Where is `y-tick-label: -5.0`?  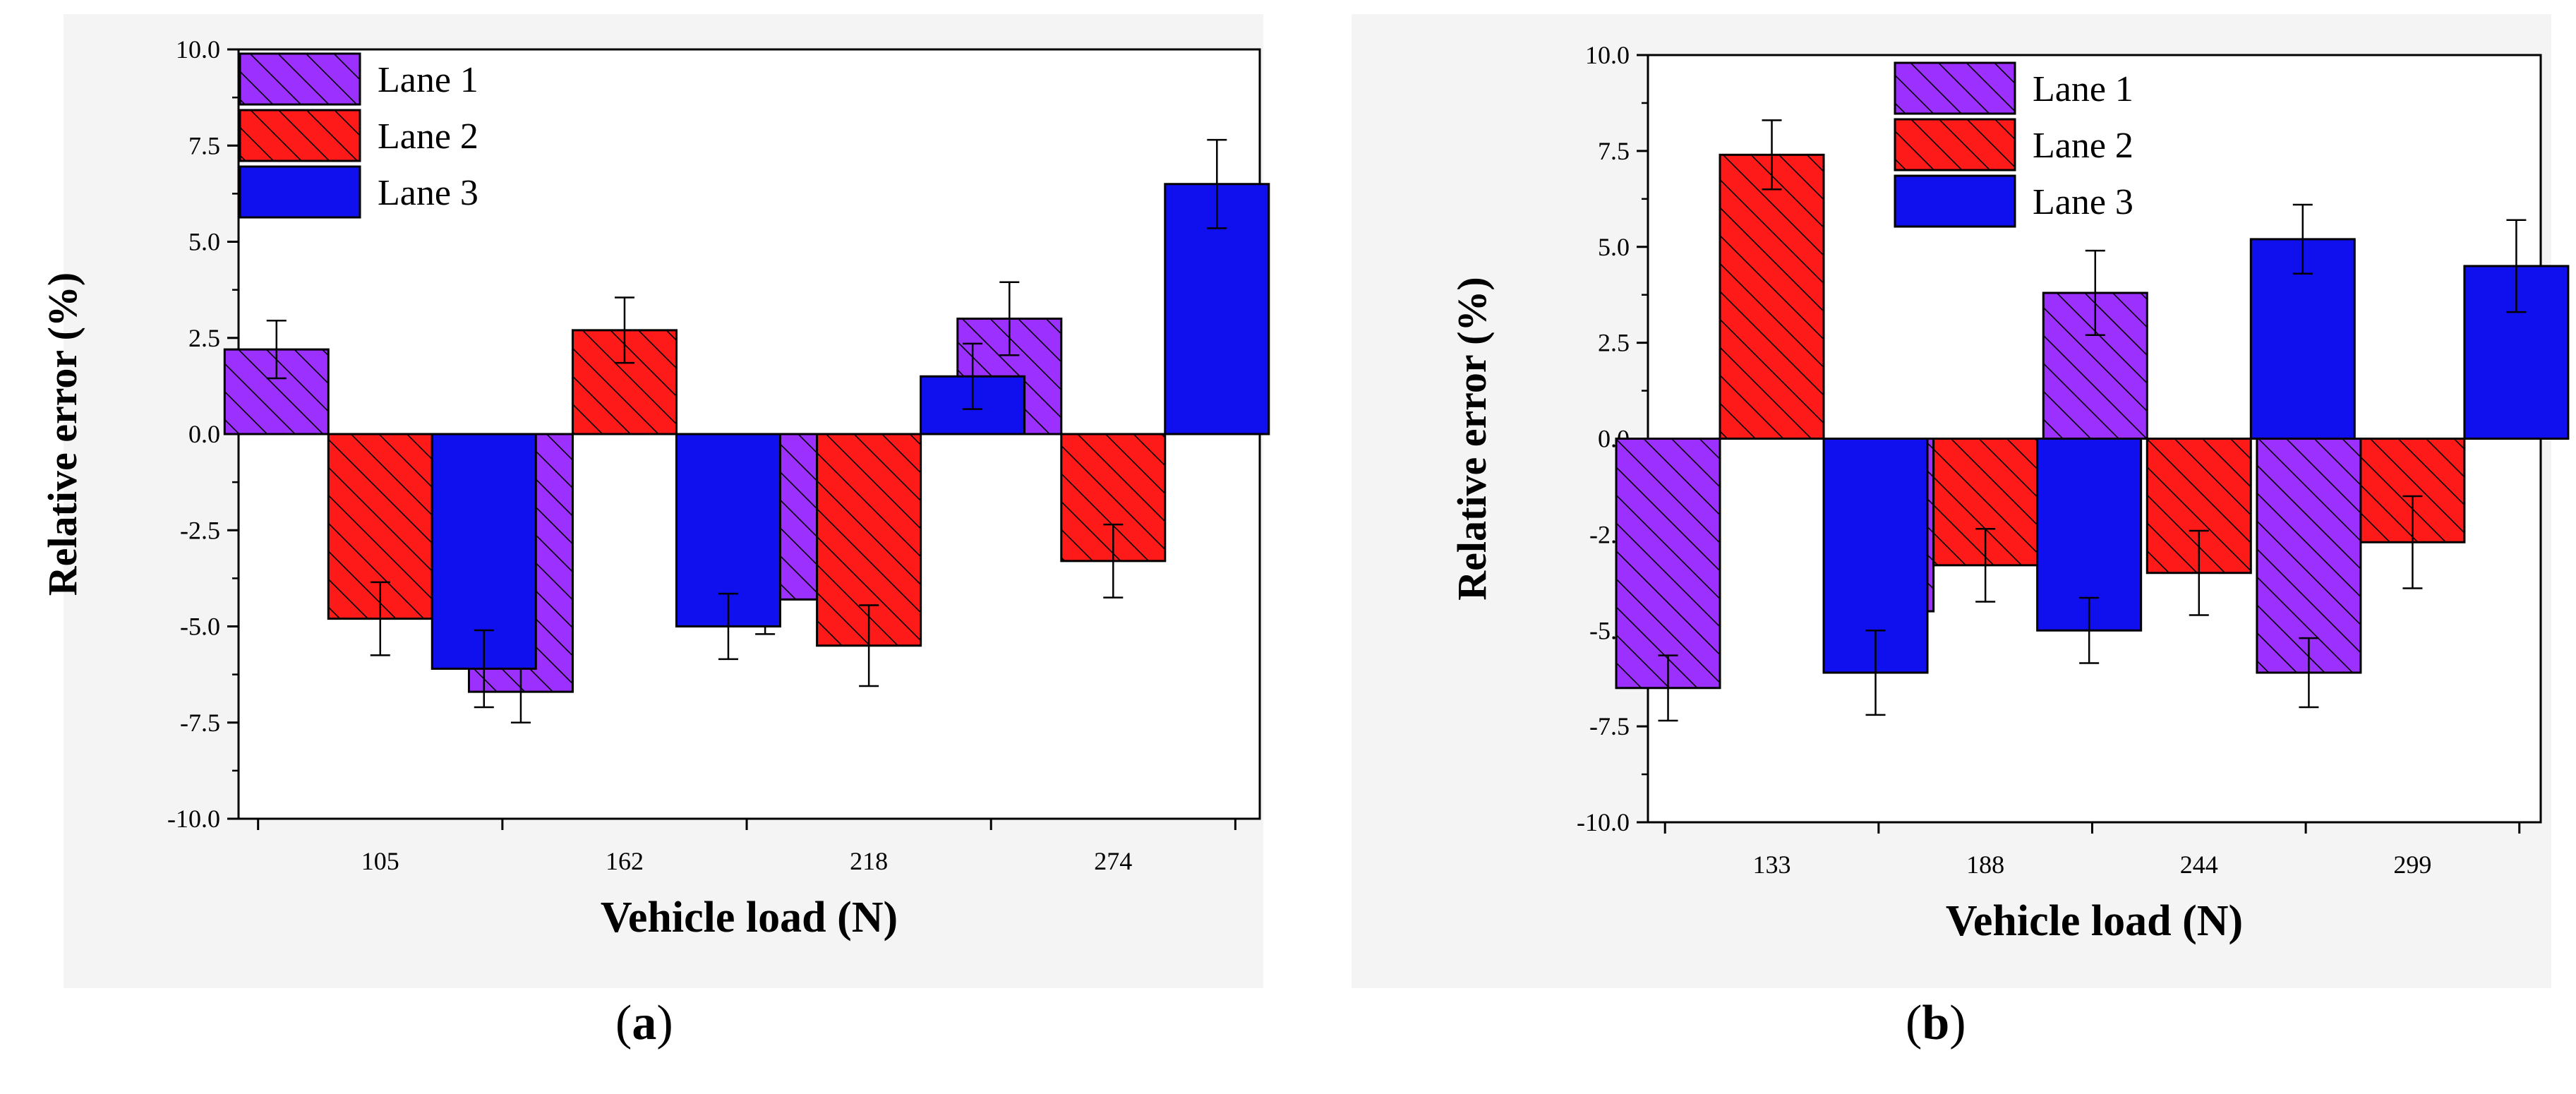
y-tick-label: -5.0 is located at coordinates (200, 627).